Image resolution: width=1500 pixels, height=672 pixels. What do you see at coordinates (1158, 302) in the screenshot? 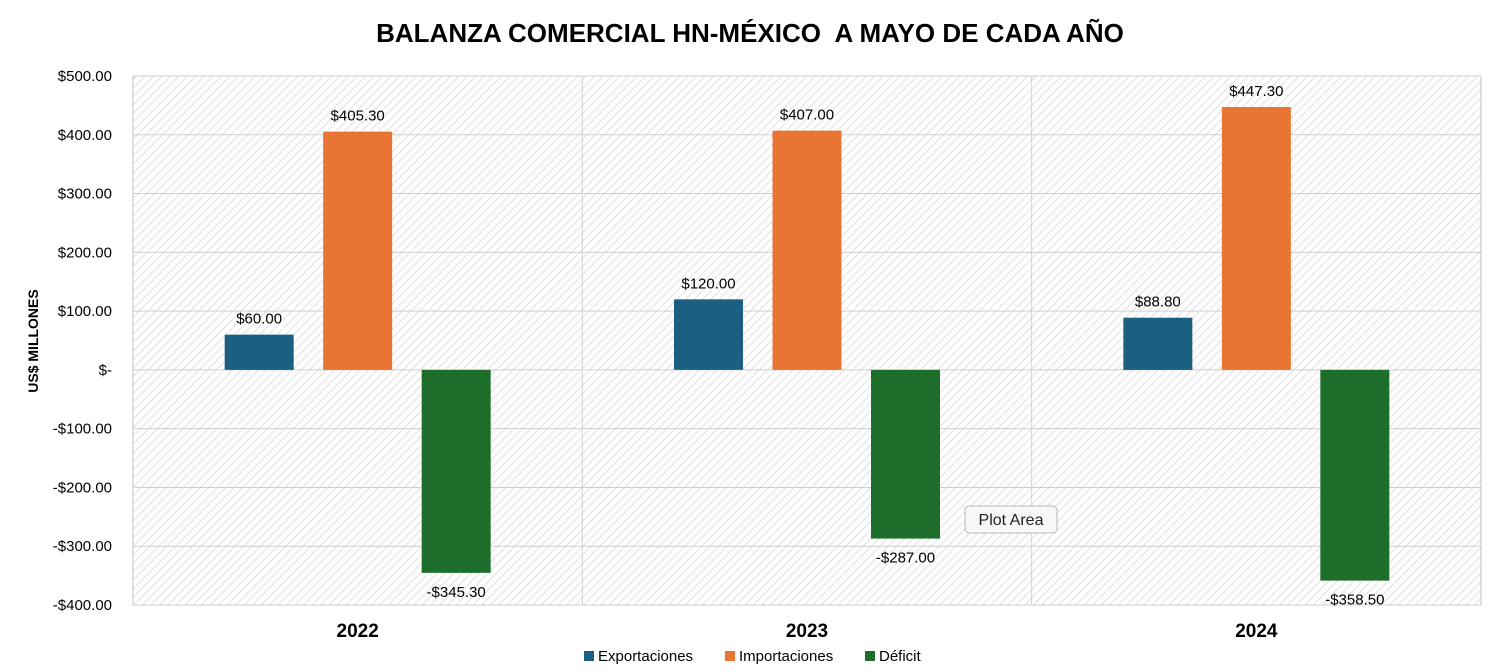
I see `data-label: $88.80` at bounding box center [1158, 302].